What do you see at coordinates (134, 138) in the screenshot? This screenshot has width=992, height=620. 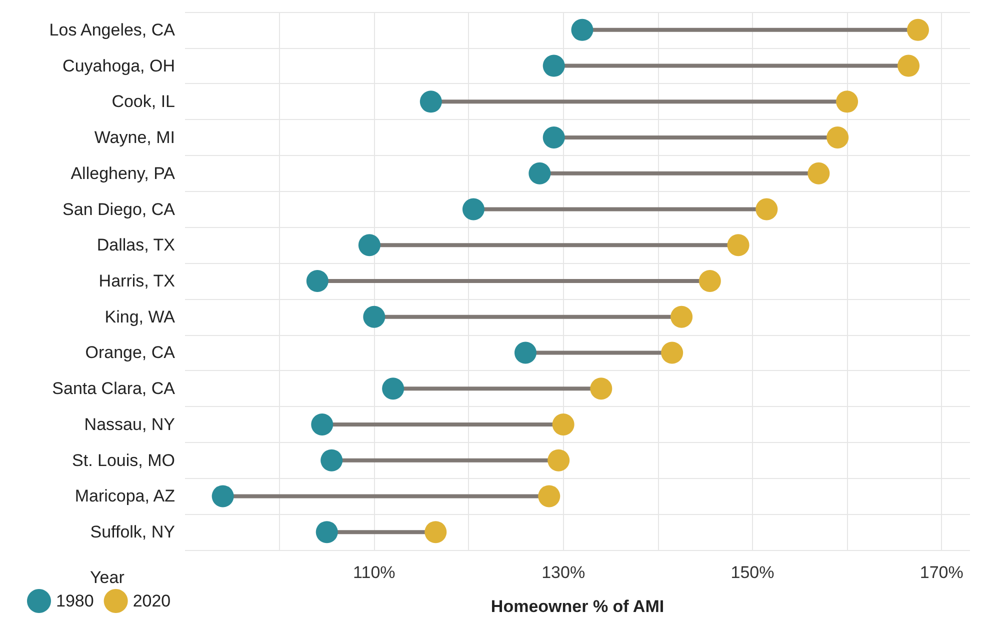 I see `y-tick-label: Wayne, MI` at bounding box center [134, 138].